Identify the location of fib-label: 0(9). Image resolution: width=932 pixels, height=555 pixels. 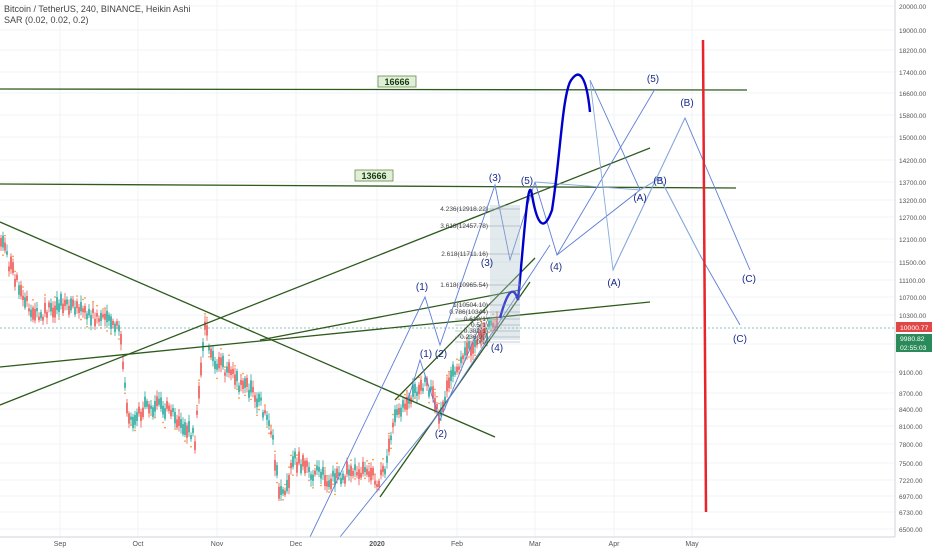
(482, 342).